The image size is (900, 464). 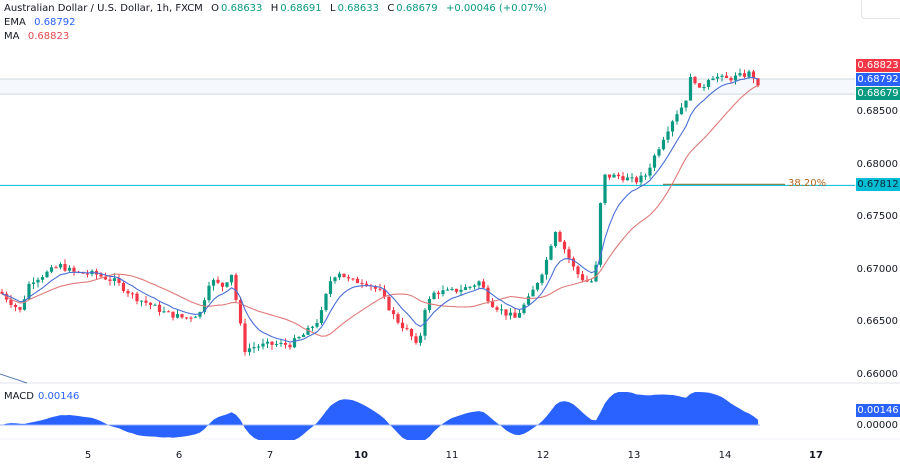 What do you see at coordinates (496, 8) in the screenshot?
I see `change-value: +0.00046 (+0.07%)` at bounding box center [496, 8].